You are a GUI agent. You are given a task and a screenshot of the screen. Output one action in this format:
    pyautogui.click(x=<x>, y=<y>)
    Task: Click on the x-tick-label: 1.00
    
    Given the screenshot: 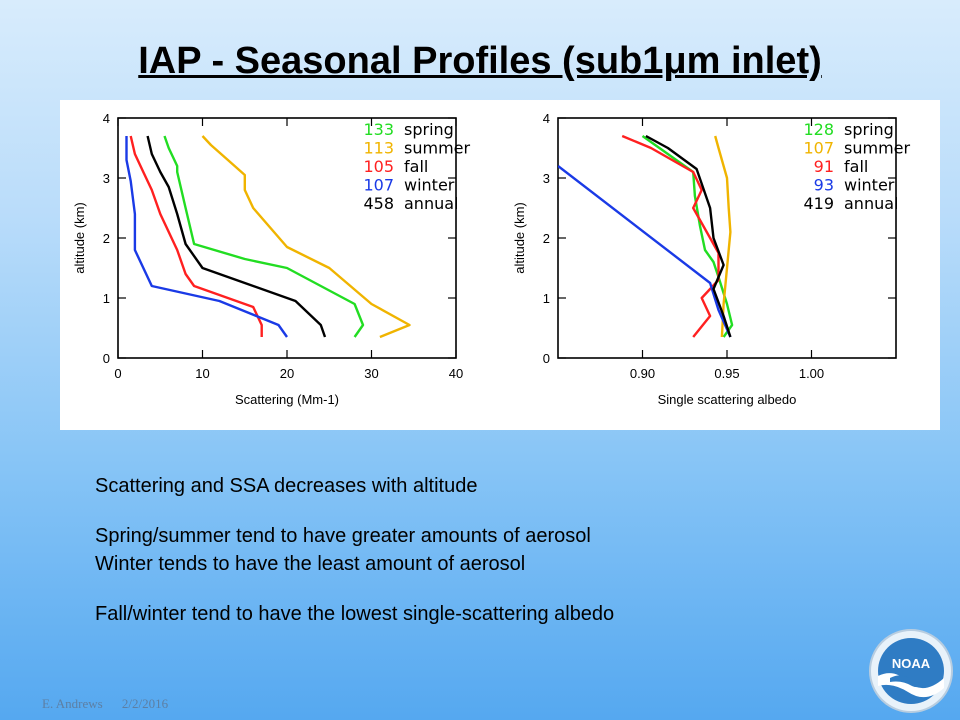 What is the action you would take?
    pyautogui.click(x=811, y=373)
    